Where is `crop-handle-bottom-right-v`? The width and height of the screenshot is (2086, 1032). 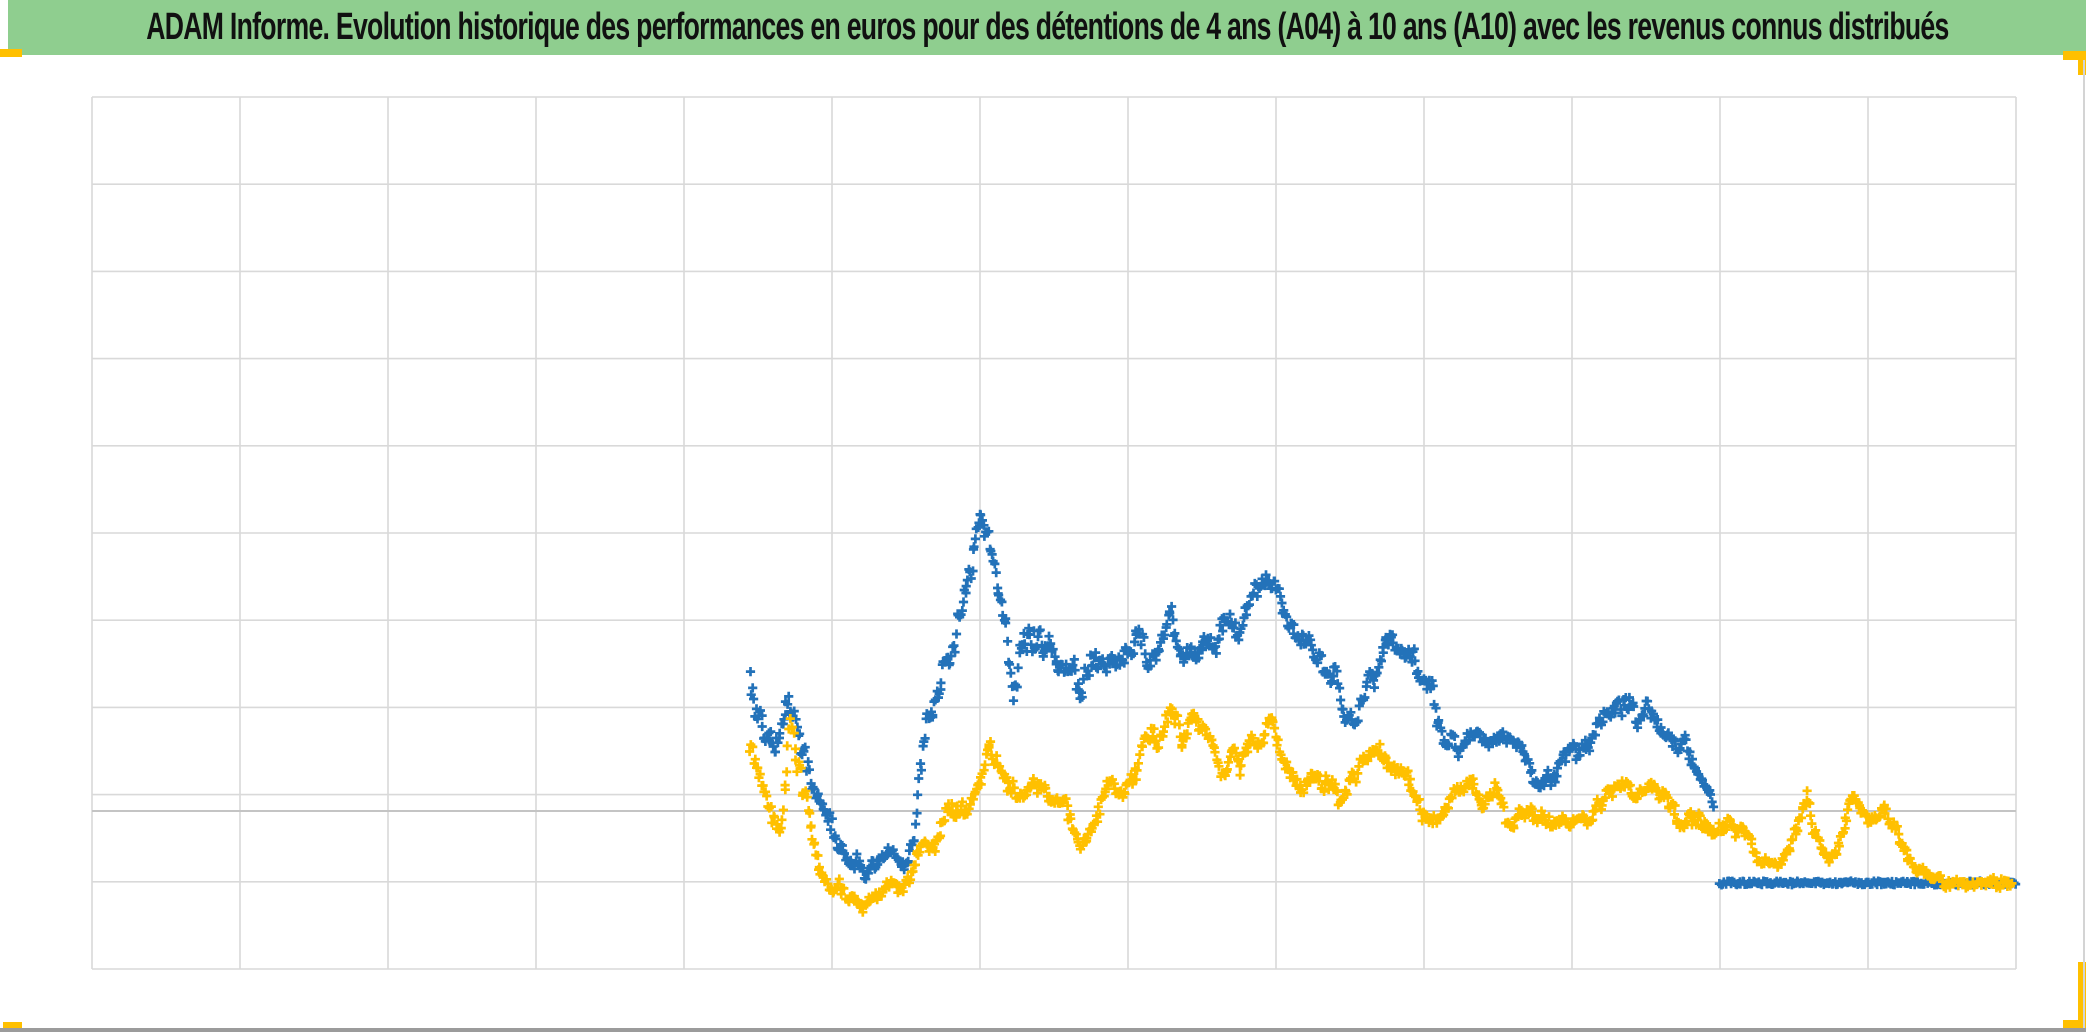
crop-handle-bottom-right-v is located at coordinates (2082, 995).